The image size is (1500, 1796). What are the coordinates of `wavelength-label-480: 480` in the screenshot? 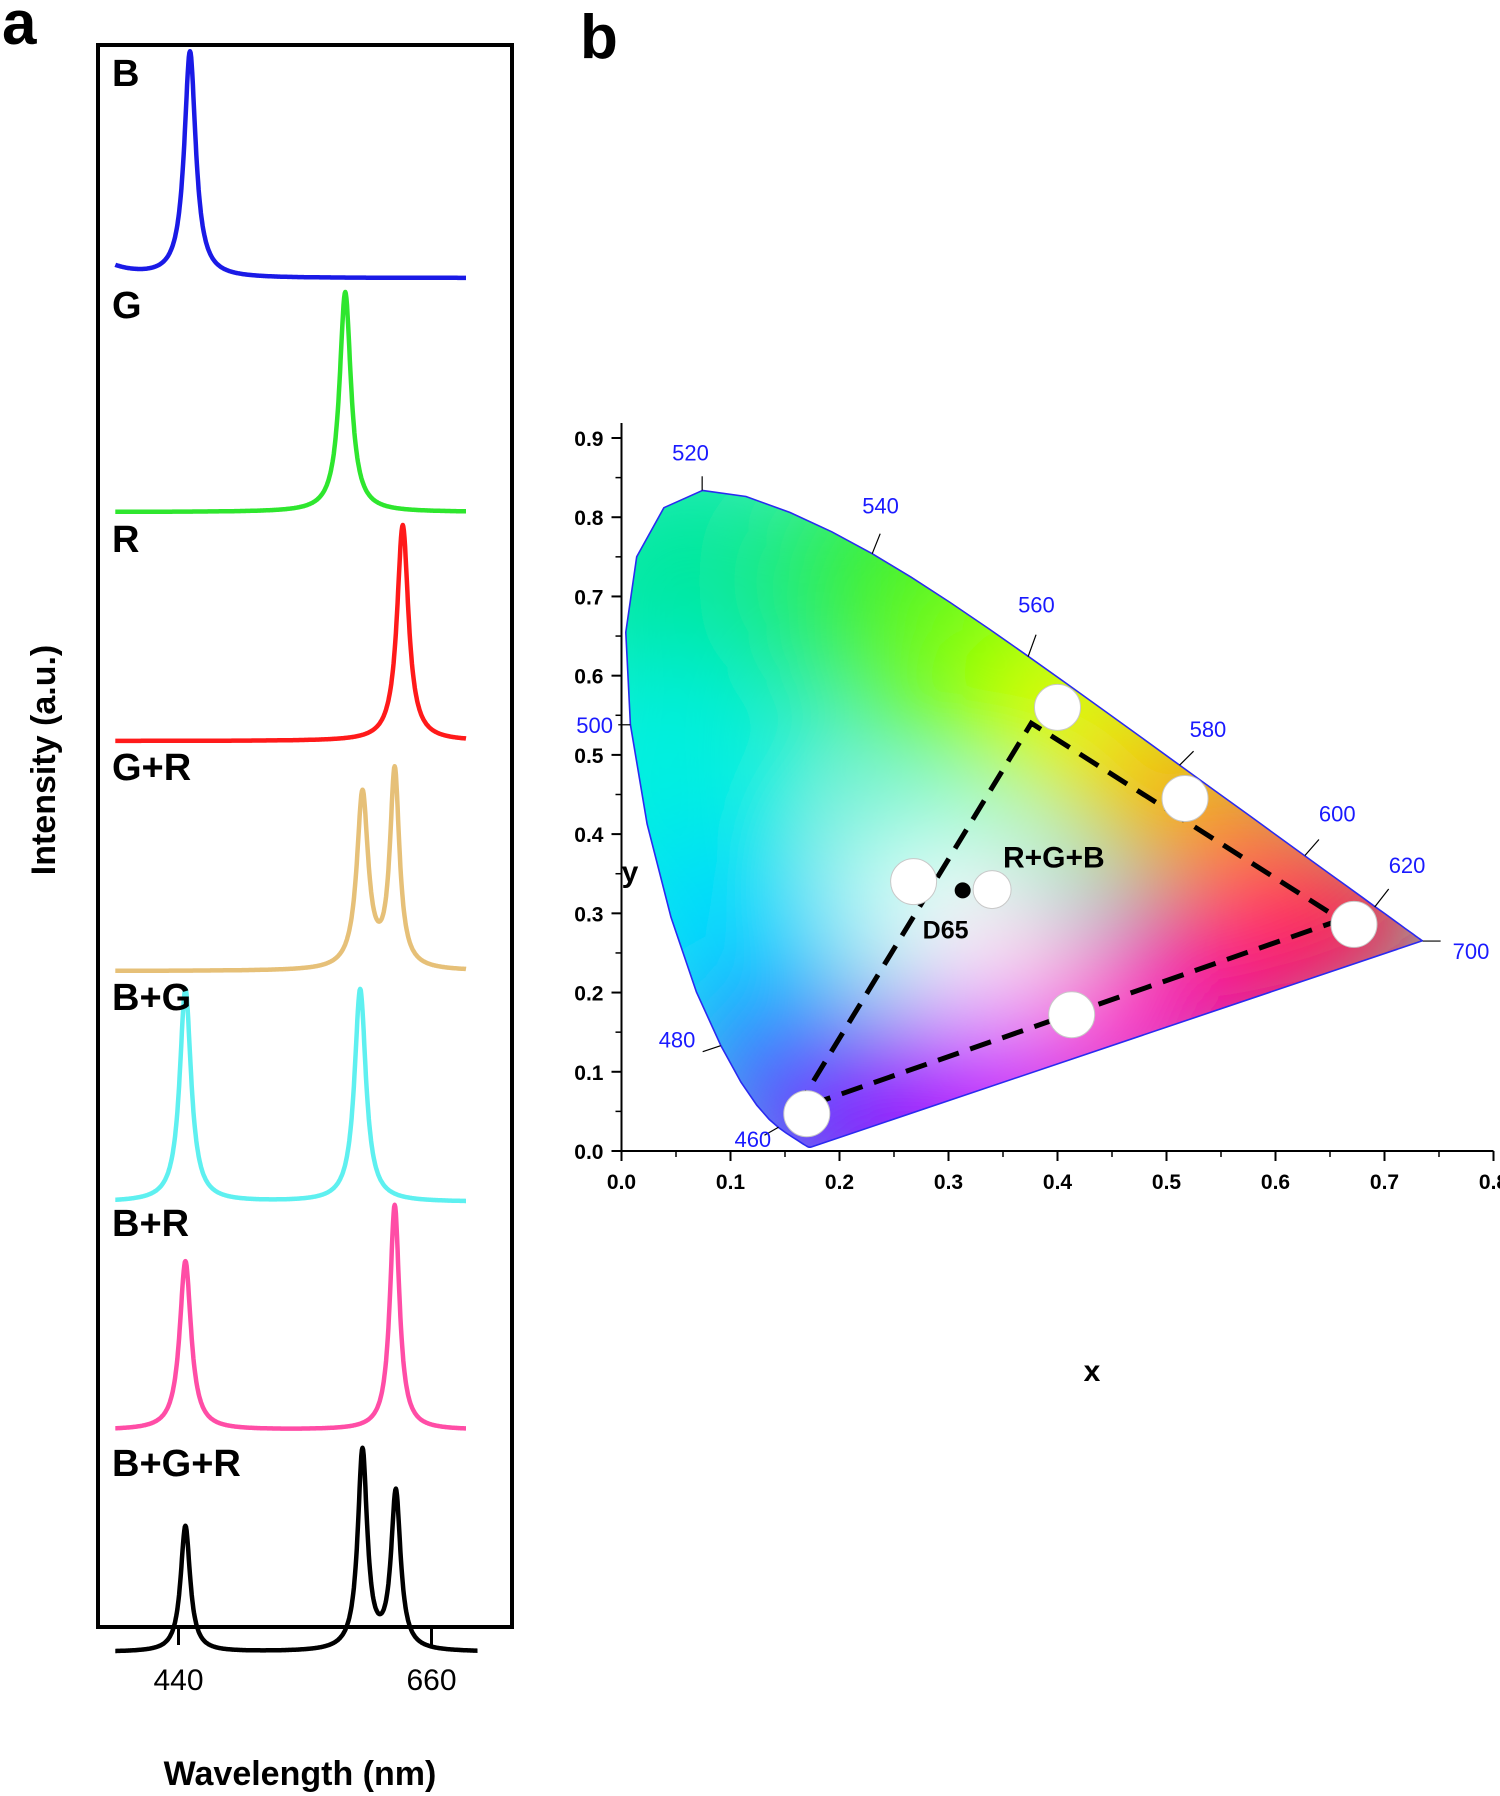 It's located at (677, 1040).